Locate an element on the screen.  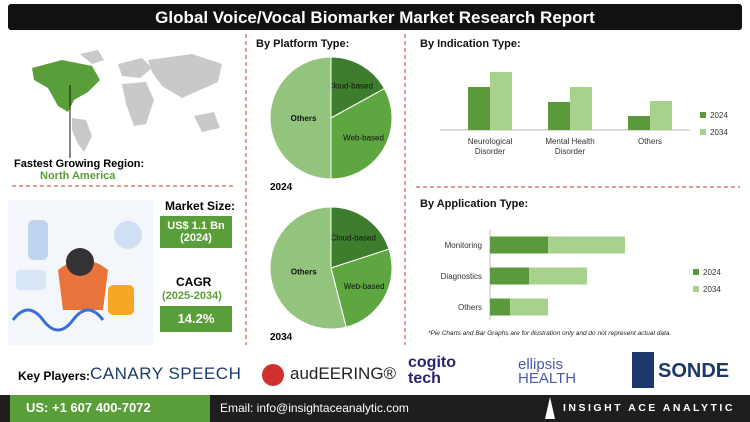
x-tick-label: Others is located at coordinates (649, 141).